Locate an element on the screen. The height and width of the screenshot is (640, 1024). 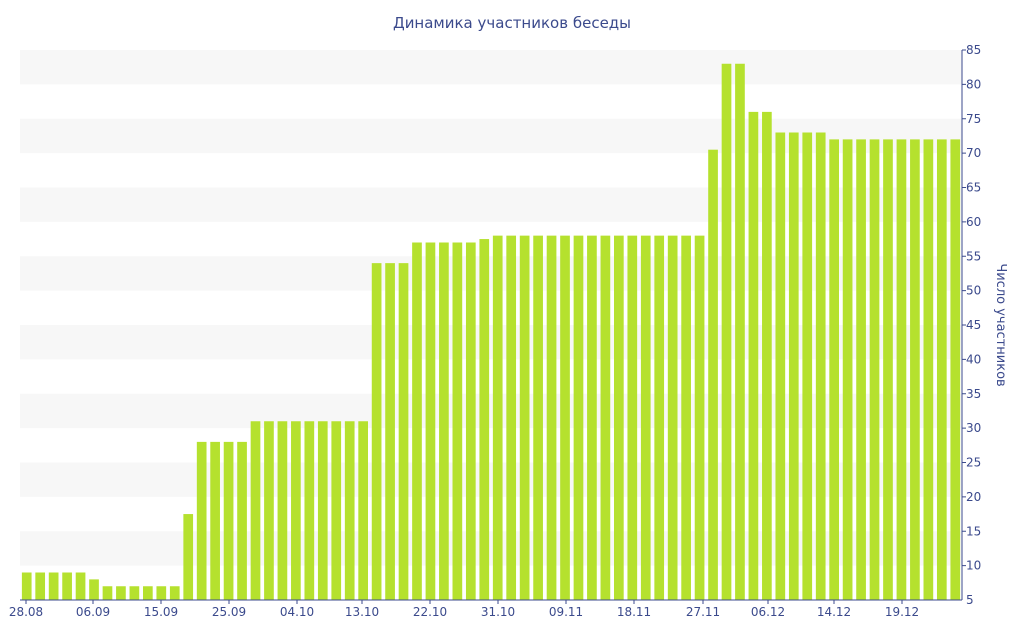
x-tick-label: 09.11 is located at coordinates (566, 612).